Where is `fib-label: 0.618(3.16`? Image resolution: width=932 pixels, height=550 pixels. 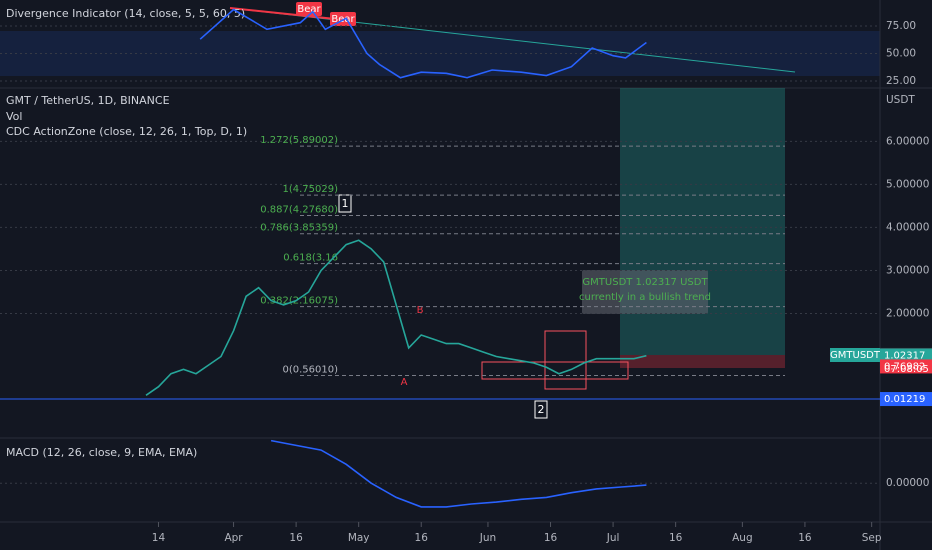
fib-label: 0.618(3.16 is located at coordinates (310, 258).